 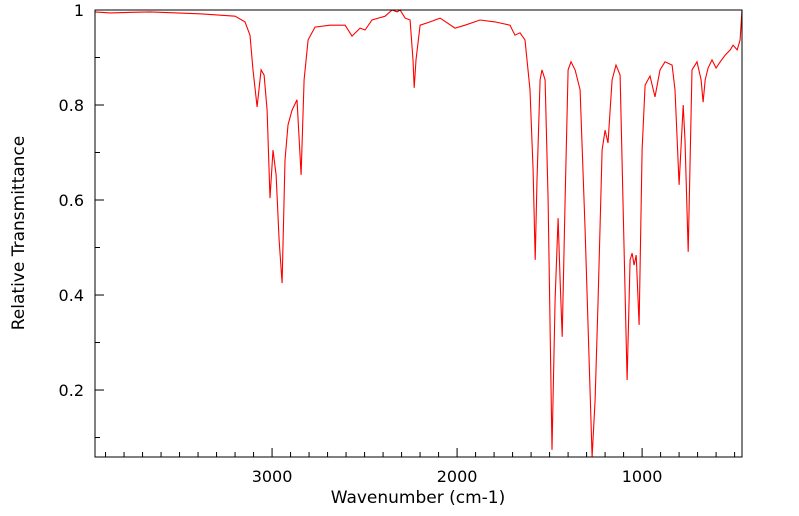 What do you see at coordinates (79, 10) in the screenshot?
I see `y-tick-label: 1` at bounding box center [79, 10].